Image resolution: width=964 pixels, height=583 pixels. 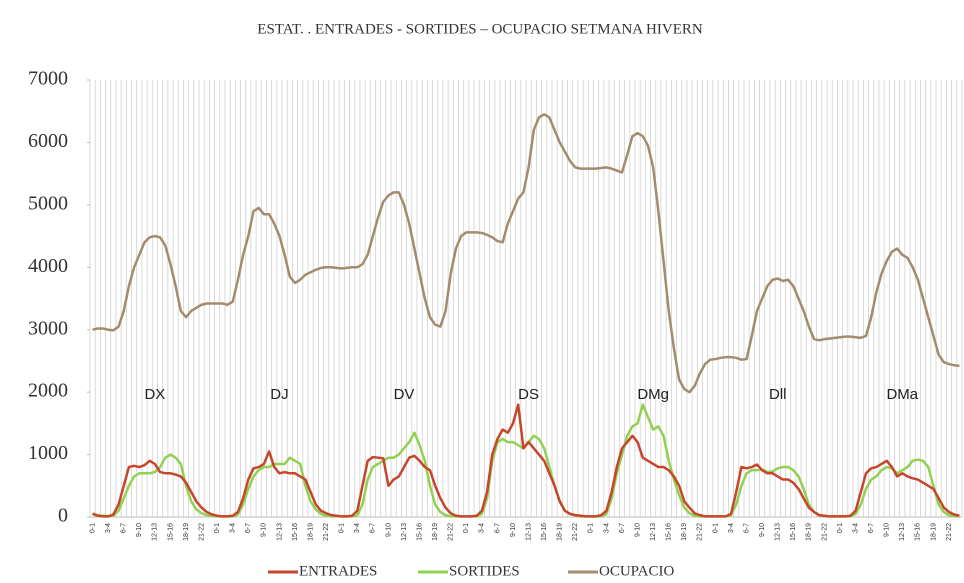 I want to click on legend-label: ENTRADES, so click(x=338, y=571).